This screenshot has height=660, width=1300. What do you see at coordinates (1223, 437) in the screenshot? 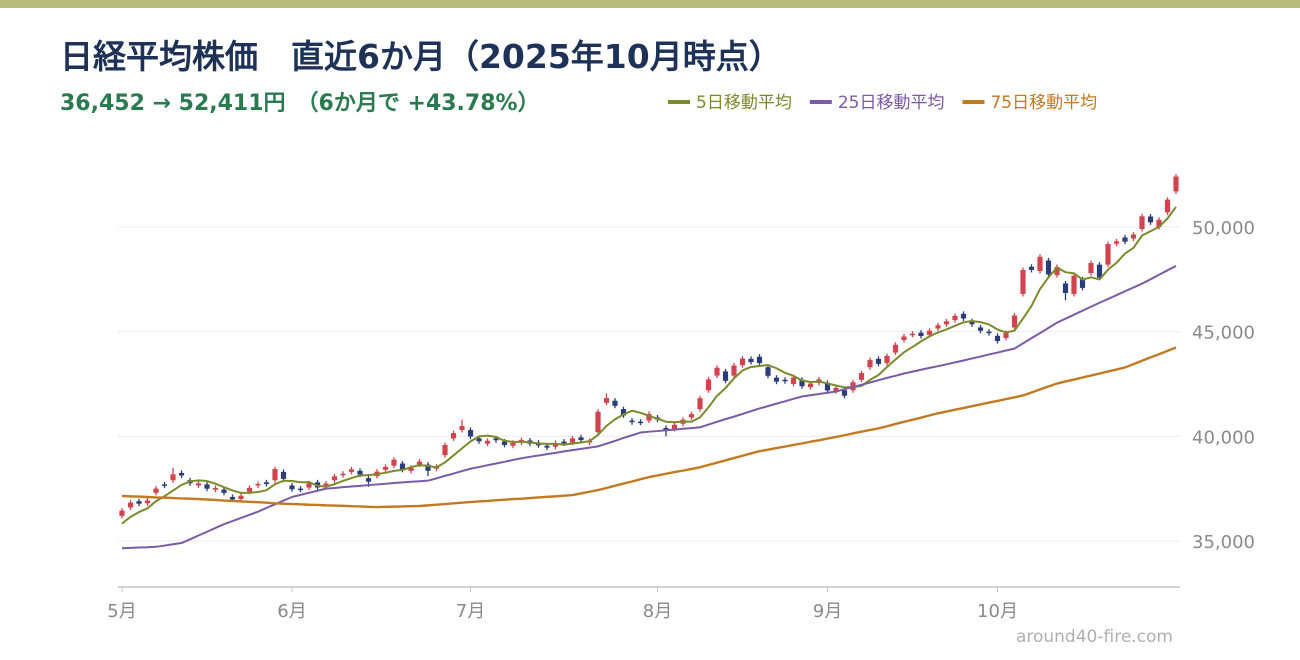
I see `y-tick-label: 40,000` at bounding box center [1223, 437].